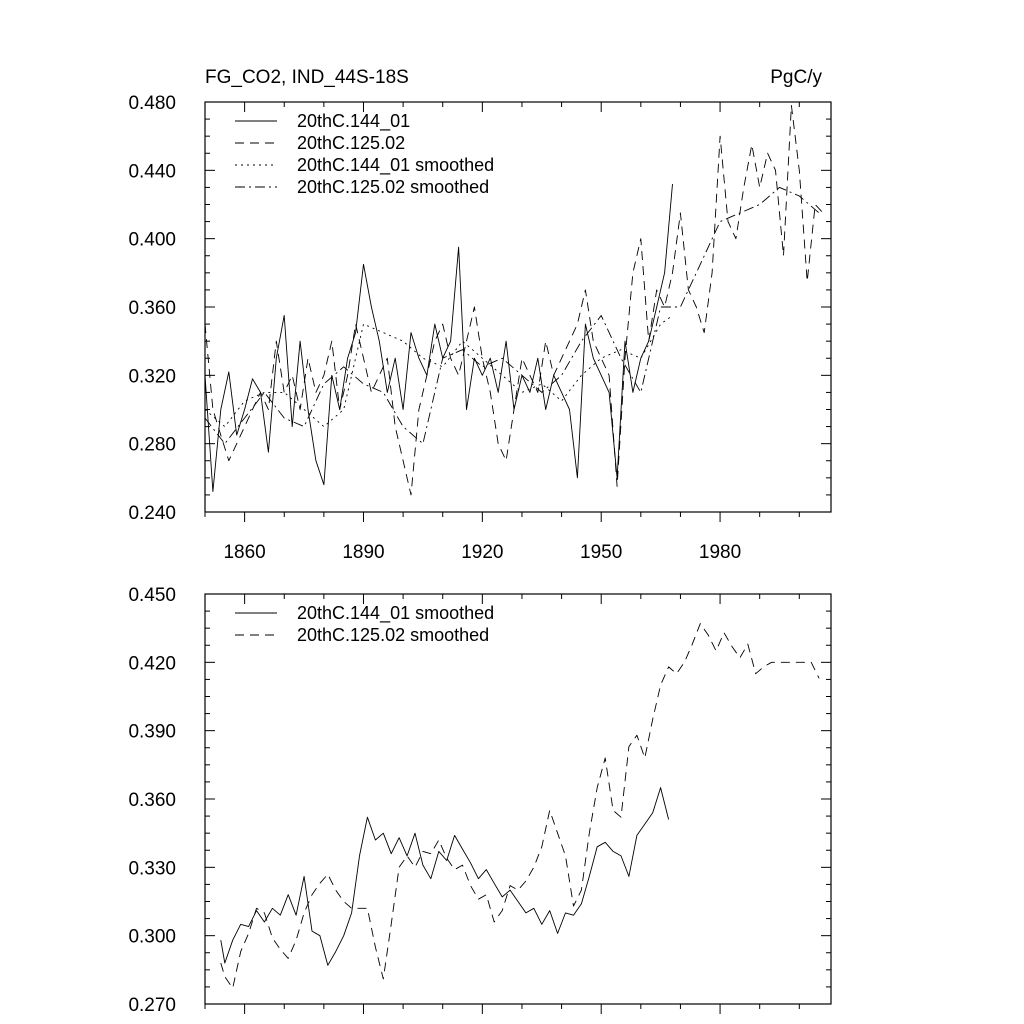  I want to click on x-tick-label: 1920, so click(482, 552).